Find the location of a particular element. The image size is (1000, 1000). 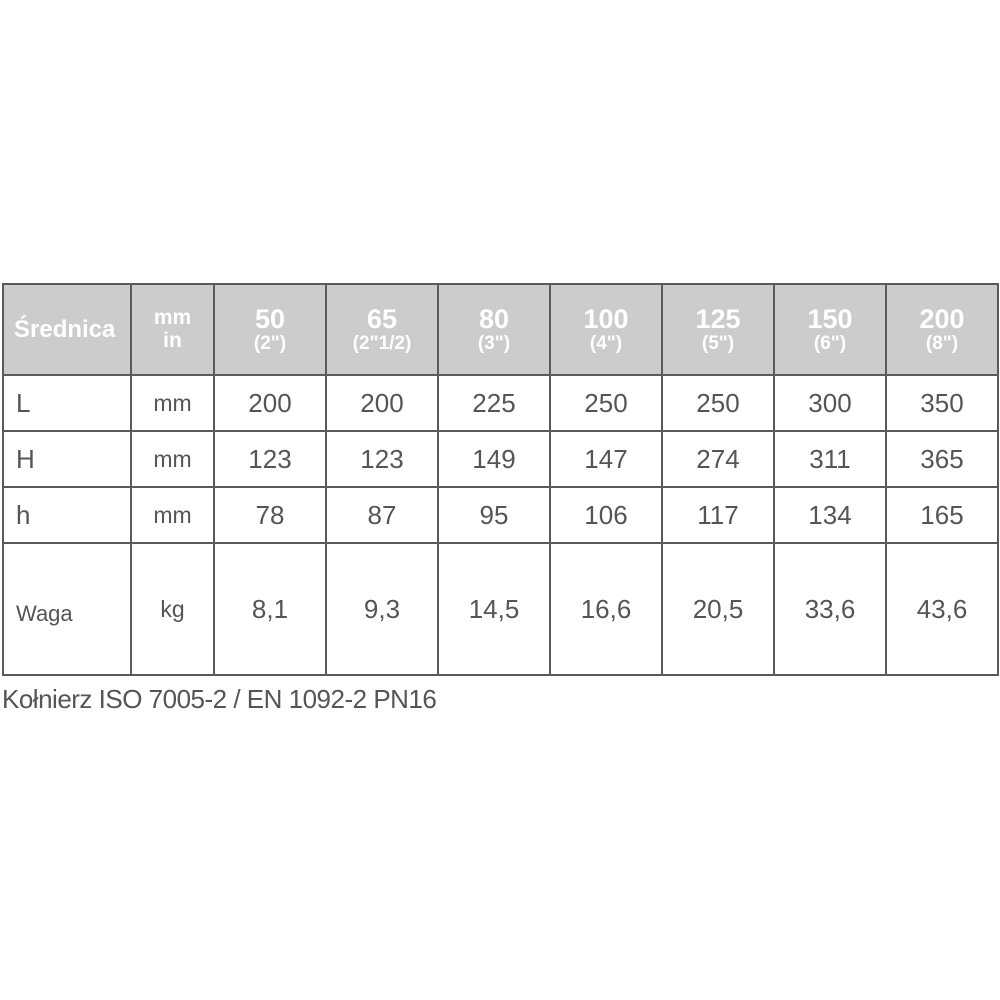

table-cell: 225 is located at coordinates (494, 403).